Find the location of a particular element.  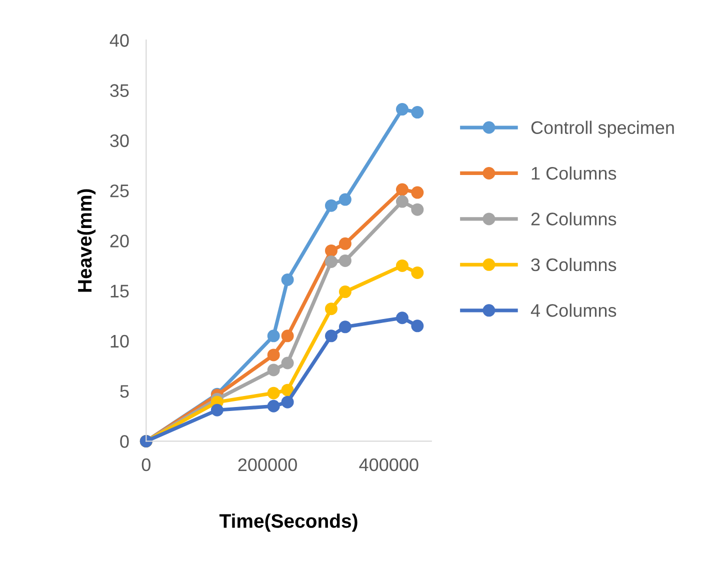

x-tick-label: 200000 is located at coordinates (267, 465).